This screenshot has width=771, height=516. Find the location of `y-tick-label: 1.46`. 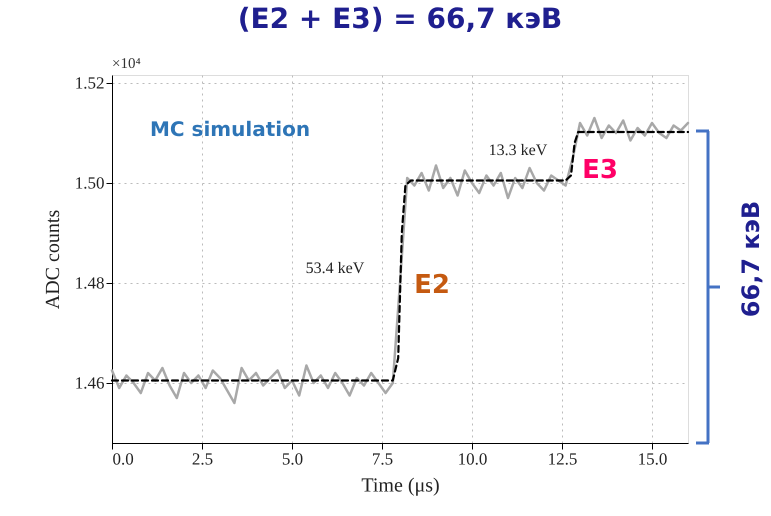

y-tick-label: 1.46 is located at coordinates (89, 383).